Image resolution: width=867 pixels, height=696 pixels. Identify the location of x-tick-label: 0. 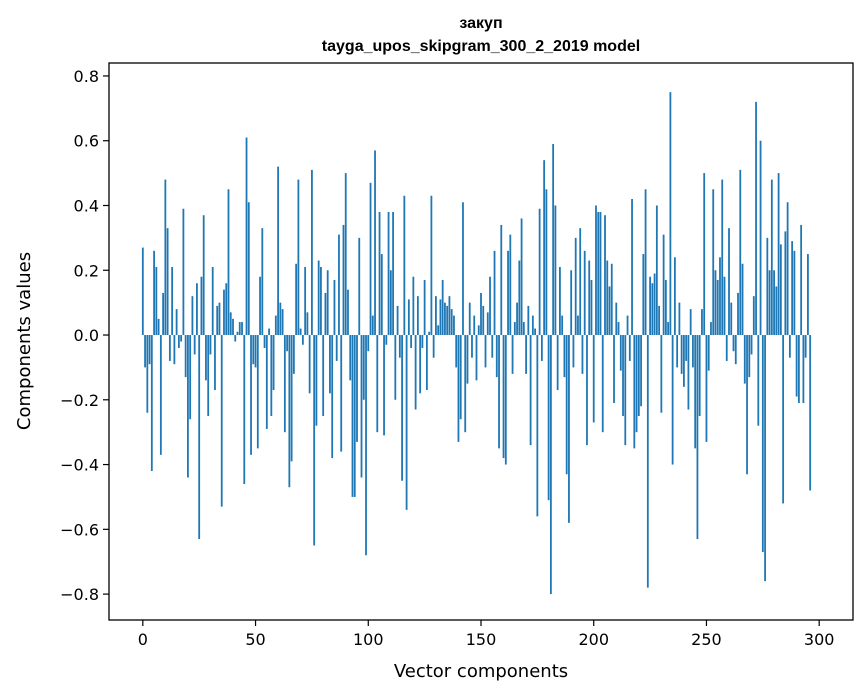
(143, 639).